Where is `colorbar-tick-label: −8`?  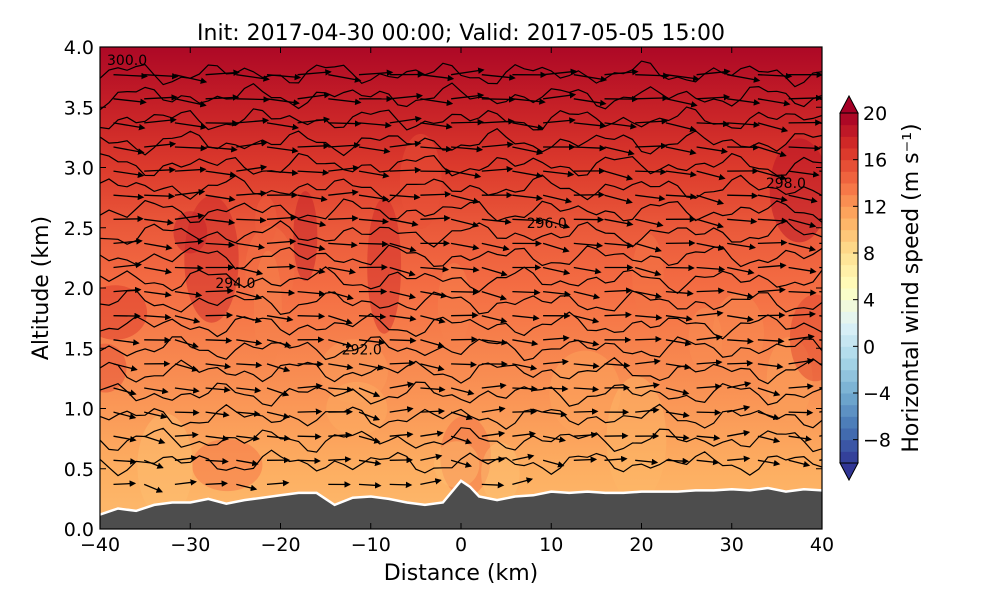 colorbar-tick-label: −8 is located at coordinates (877, 441).